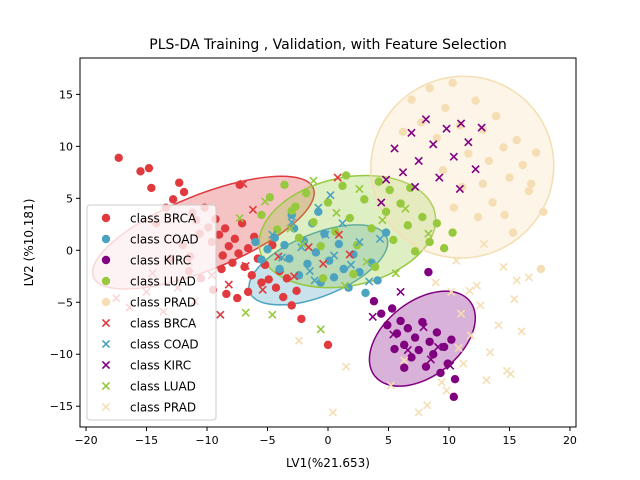 This screenshot has width=640, height=480. What do you see at coordinates (323, 263) in the screenshot?
I see `validation-point-brca-stroke` at bounding box center [323, 263].